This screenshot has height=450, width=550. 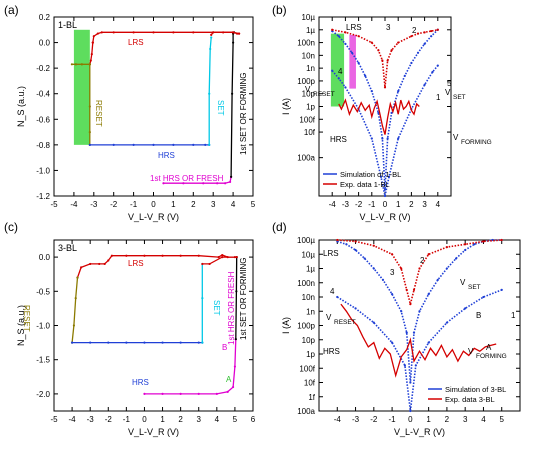 I want to click on y-tick-label: -0.4, so click(x=43, y=94).